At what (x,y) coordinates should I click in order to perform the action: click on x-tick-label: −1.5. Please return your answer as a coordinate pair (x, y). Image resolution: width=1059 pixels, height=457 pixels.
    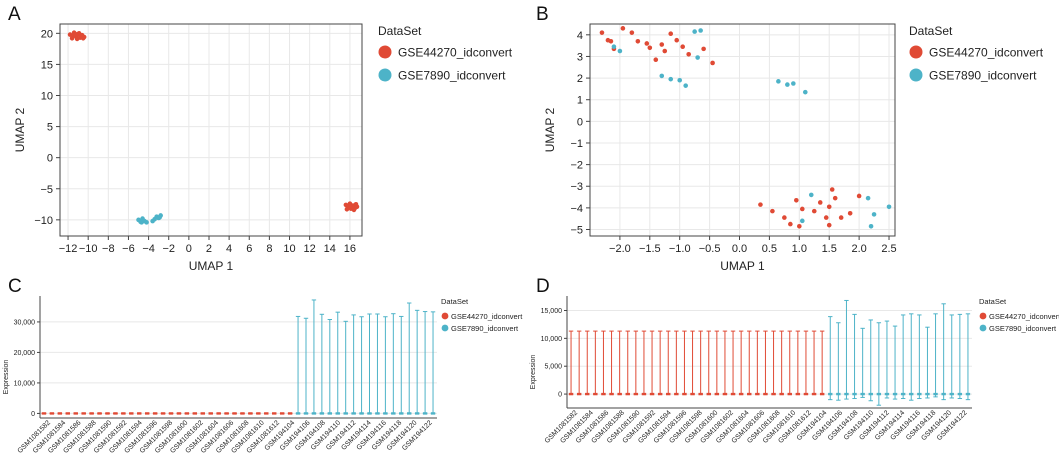
    Looking at the image, I should click on (650, 249).